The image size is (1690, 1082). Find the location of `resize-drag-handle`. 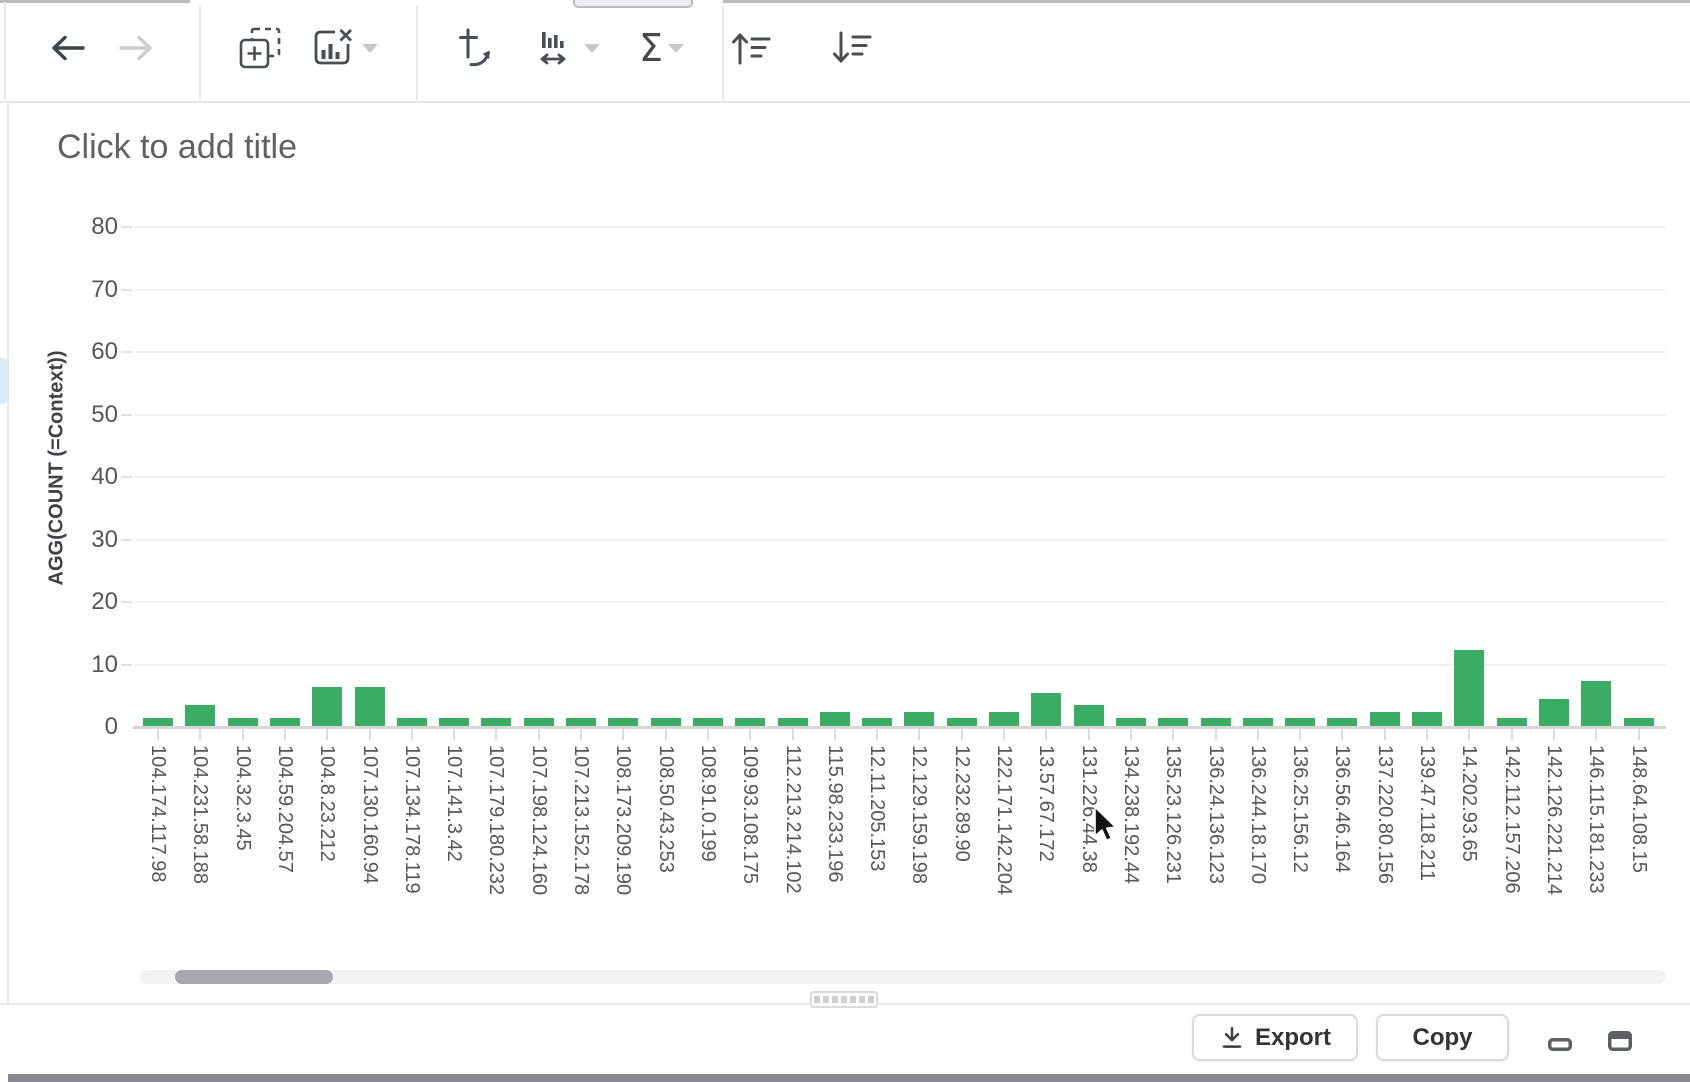

resize-drag-handle is located at coordinates (844, 999).